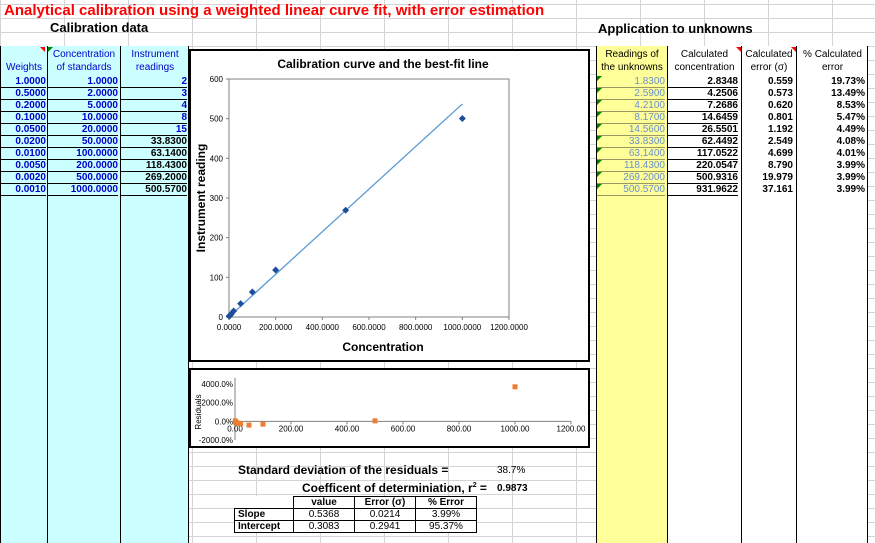  What do you see at coordinates (84, 67) in the screenshot?
I see `conc-header-line2: of standards` at bounding box center [84, 67].